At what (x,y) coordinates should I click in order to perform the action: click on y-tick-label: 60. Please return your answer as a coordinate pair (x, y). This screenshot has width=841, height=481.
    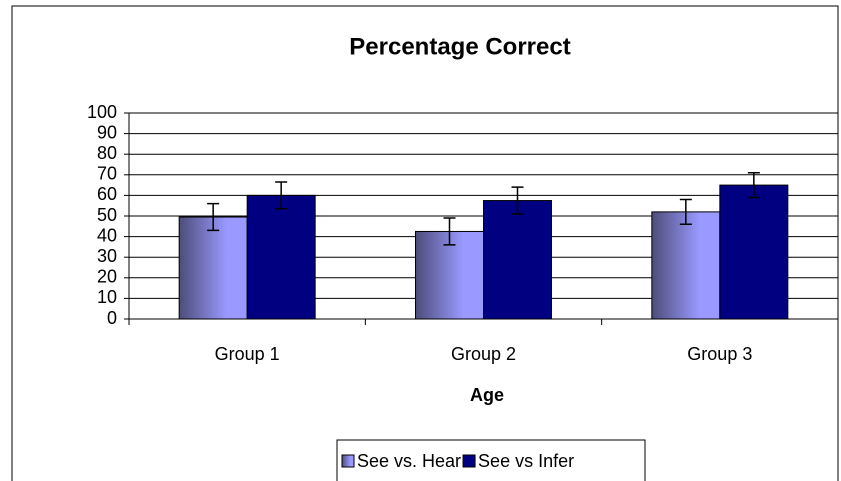
    Looking at the image, I should click on (107, 194).